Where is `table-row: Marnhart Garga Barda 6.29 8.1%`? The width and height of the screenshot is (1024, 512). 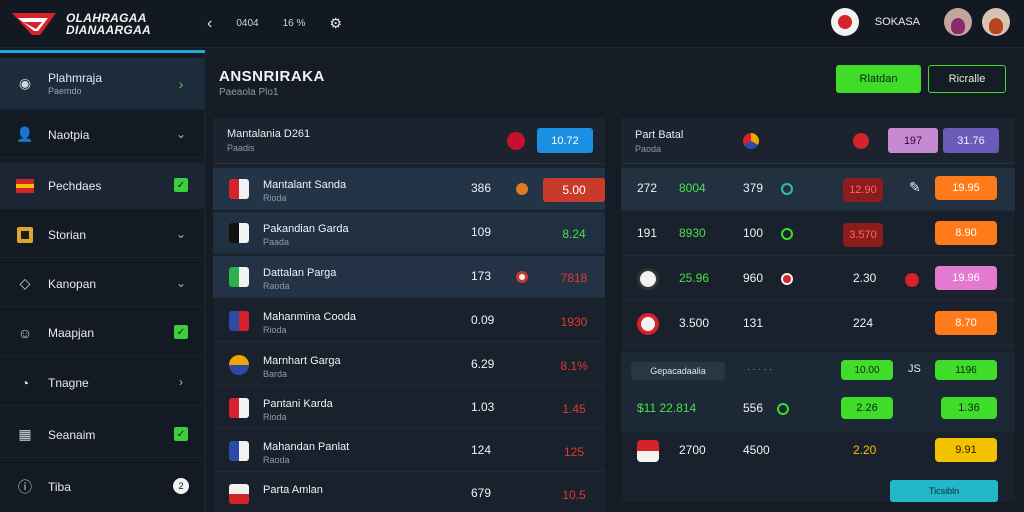 table-row: Marnhart Garga Barda 6.29 8.1% is located at coordinates (409, 365).